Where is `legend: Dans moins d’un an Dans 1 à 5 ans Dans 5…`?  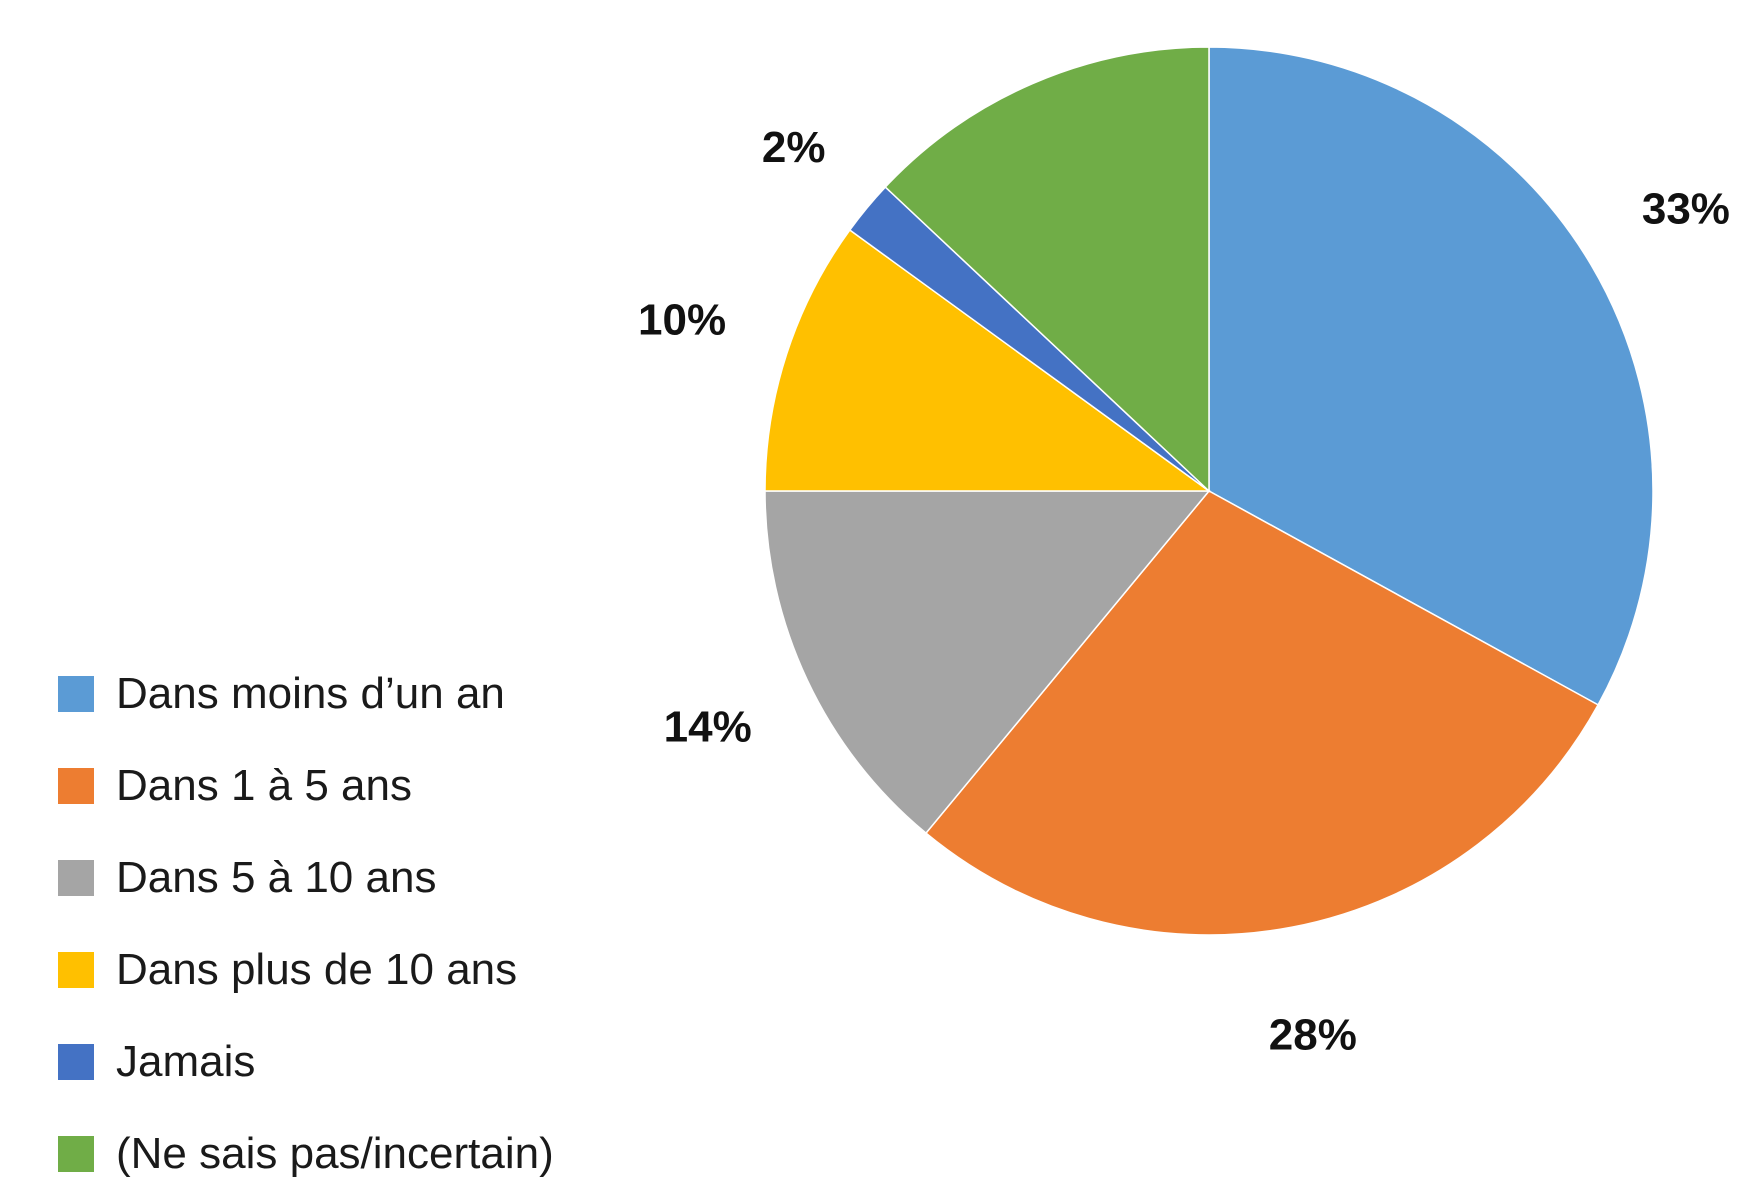 legend: Dans moins d’un an Dans 1 à 5 ans Dans 5… is located at coordinates (306, 924).